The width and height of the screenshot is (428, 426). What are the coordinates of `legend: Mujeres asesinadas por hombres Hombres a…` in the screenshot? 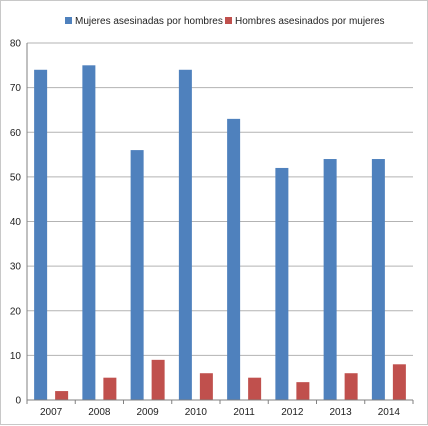 It's located at (225, 21).